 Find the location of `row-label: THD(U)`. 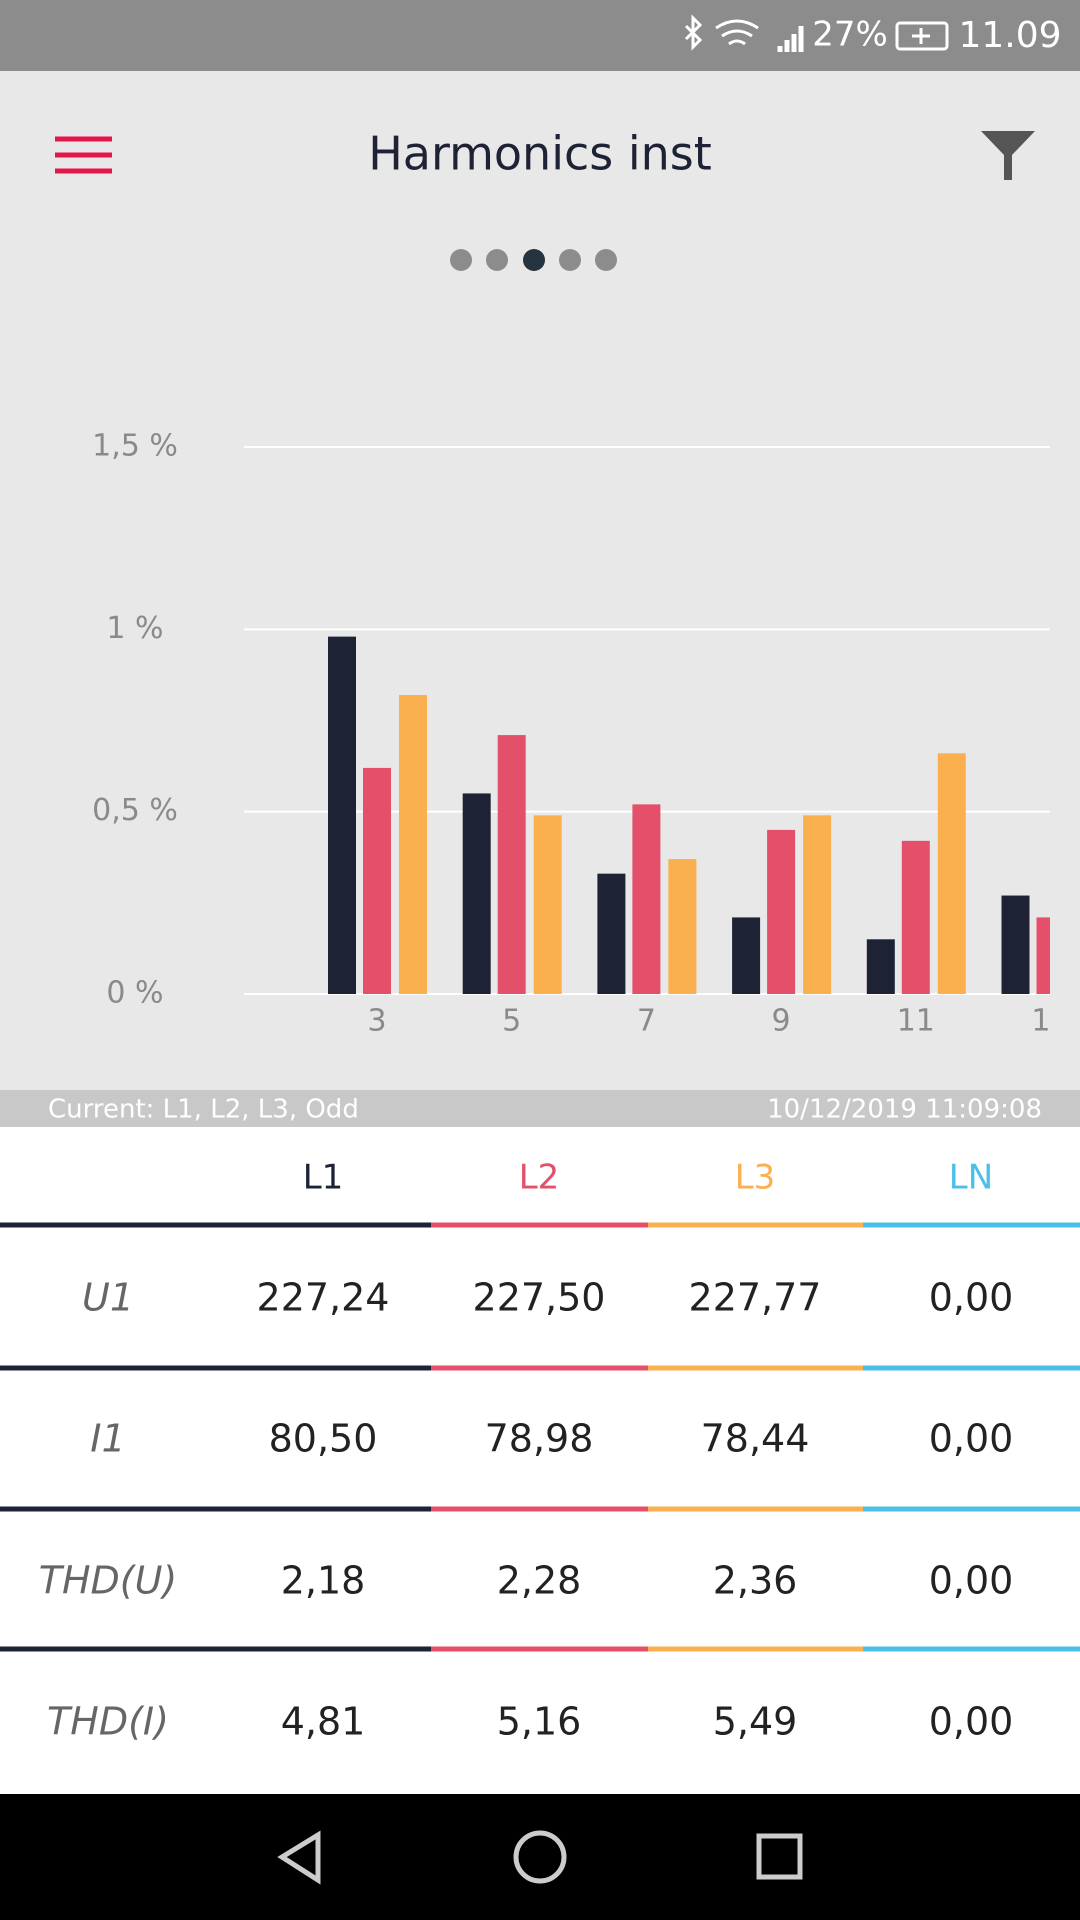

row-label: THD(U) is located at coordinates (108, 1581).